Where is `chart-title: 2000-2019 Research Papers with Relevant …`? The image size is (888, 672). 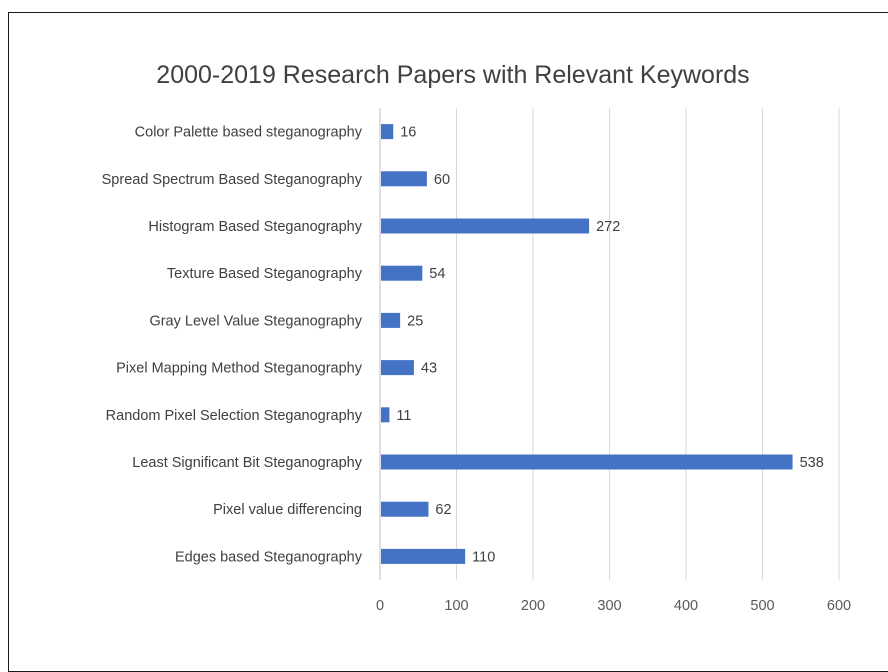
chart-title: 2000-2019 Research Papers with Relevant … is located at coordinates (452, 75).